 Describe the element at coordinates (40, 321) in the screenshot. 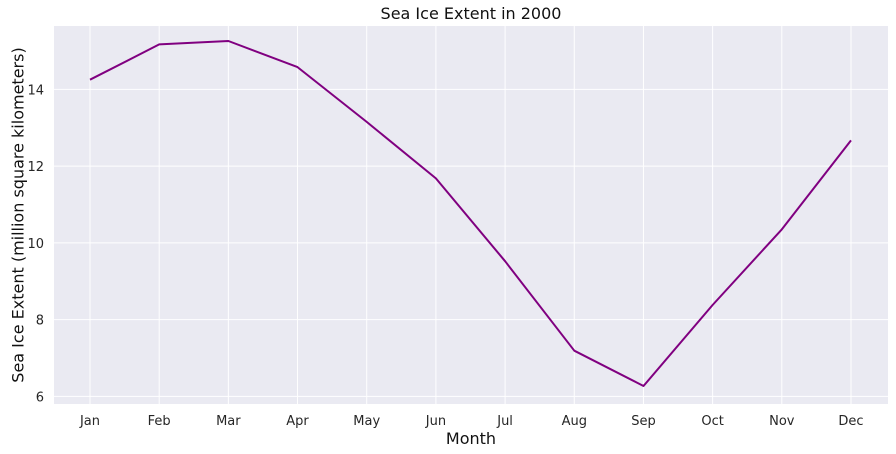

I see `y-tick-label: 8` at that location.